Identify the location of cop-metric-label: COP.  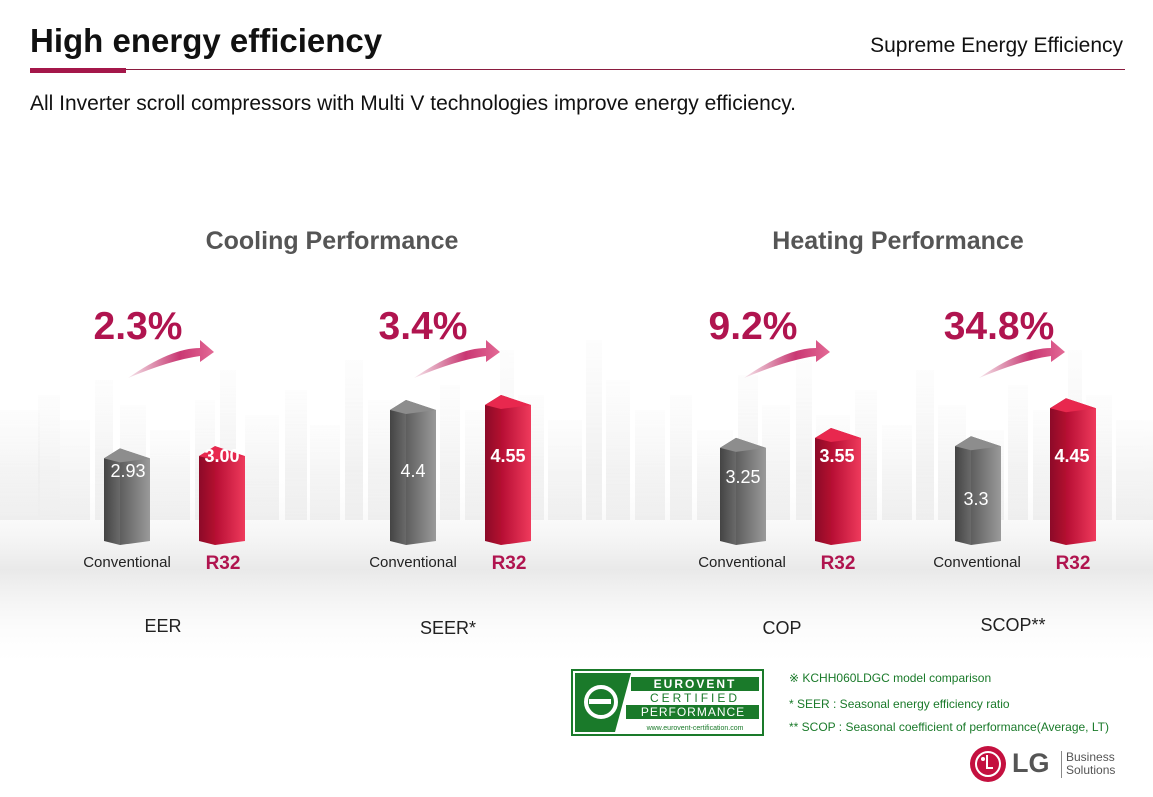
(782, 628).